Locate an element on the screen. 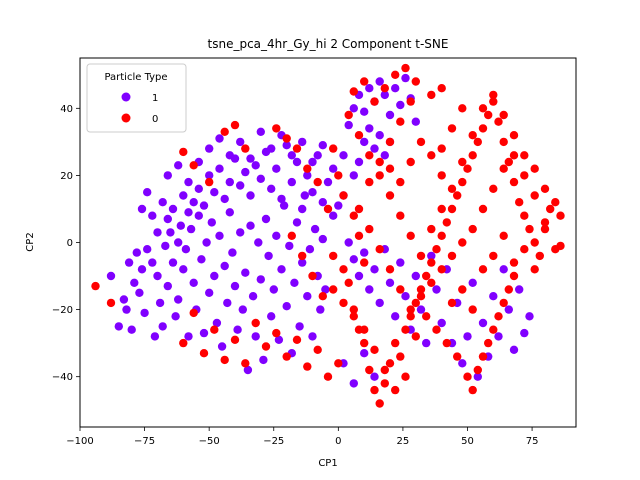 Image resolution: width=640 pixels, height=480 pixels. x-tick-label: 25 is located at coordinates (403, 441).